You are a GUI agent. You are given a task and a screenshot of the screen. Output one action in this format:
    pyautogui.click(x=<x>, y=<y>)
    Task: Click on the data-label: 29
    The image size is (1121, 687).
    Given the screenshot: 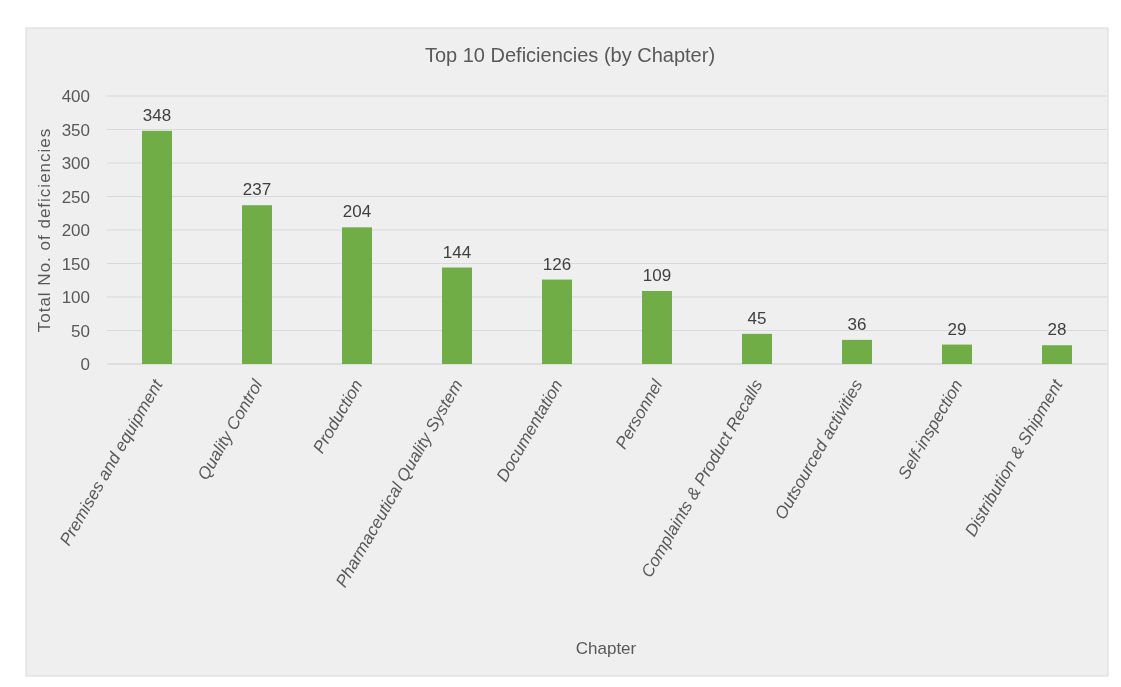 What is the action you would take?
    pyautogui.click(x=957, y=329)
    